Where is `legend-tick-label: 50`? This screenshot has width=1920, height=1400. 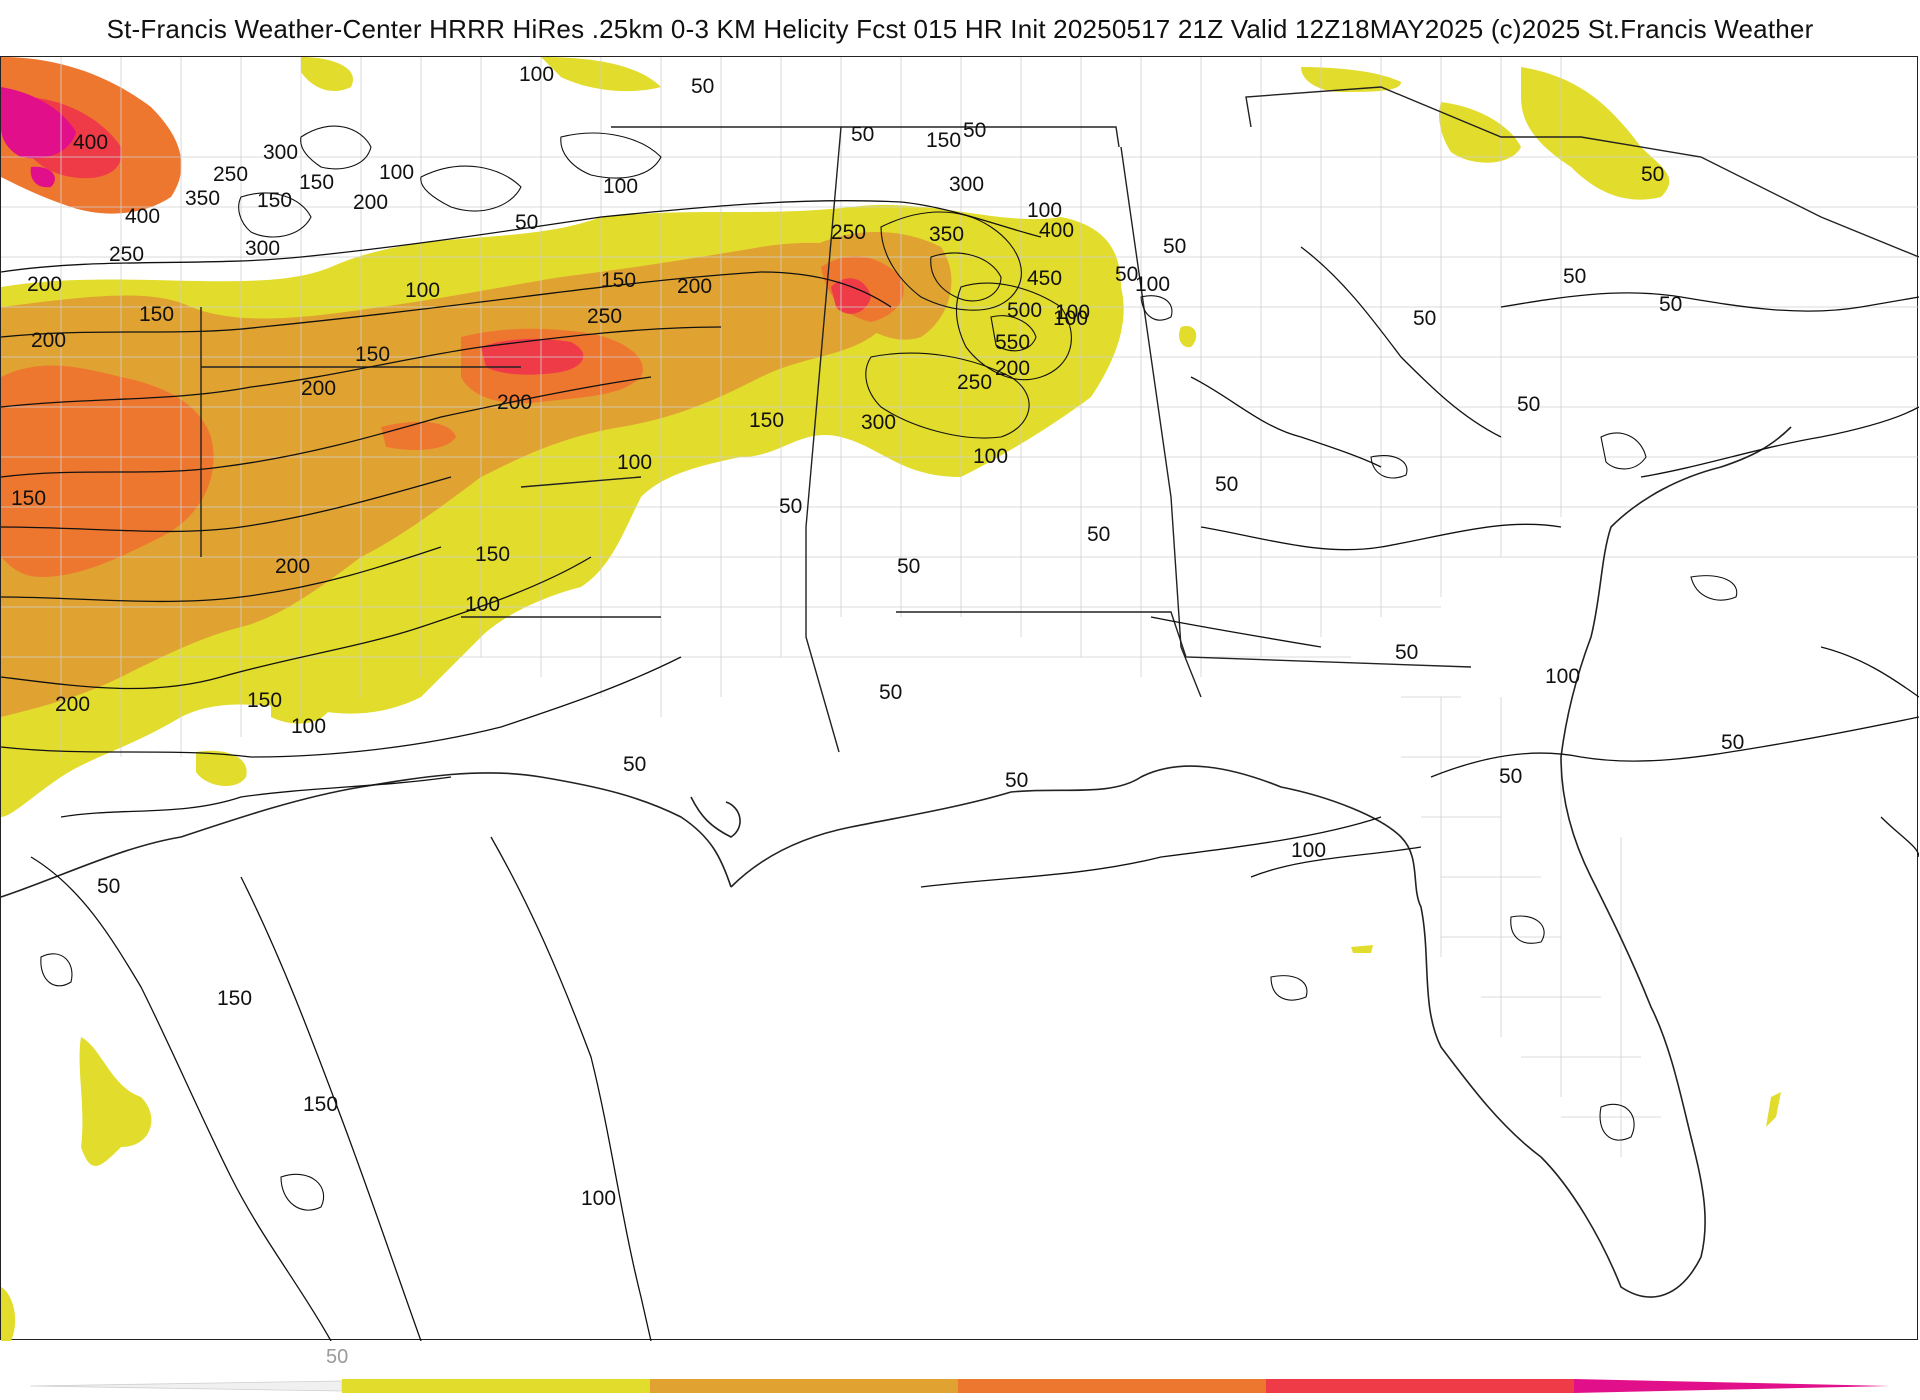
legend-tick-label: 50 is located at coordinates (337, 1357).